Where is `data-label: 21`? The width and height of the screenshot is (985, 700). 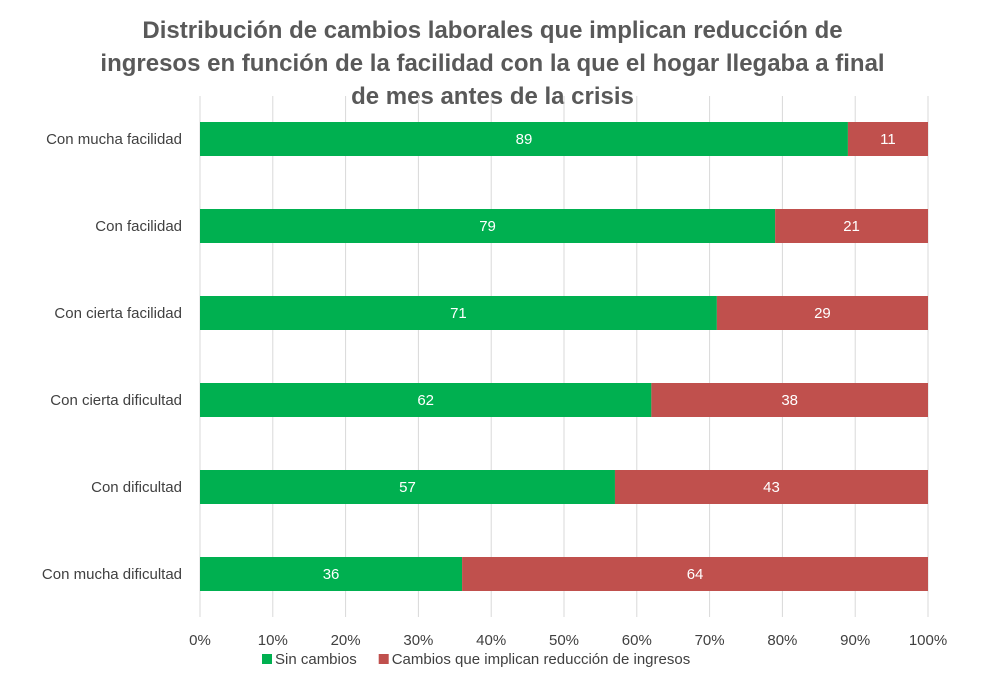 data-label: 21 is located at coordinates (851, 226).